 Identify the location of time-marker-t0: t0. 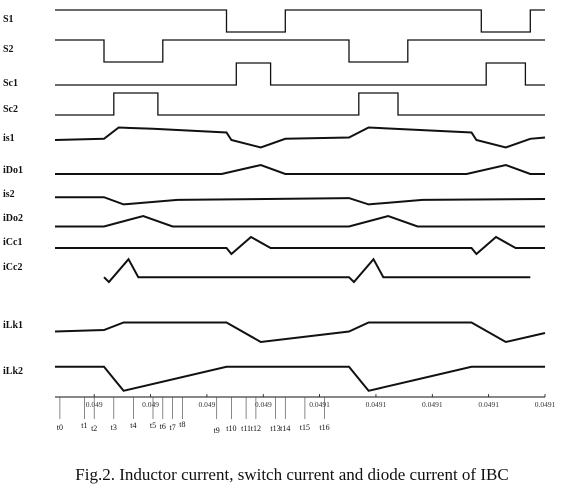
(60, 427).